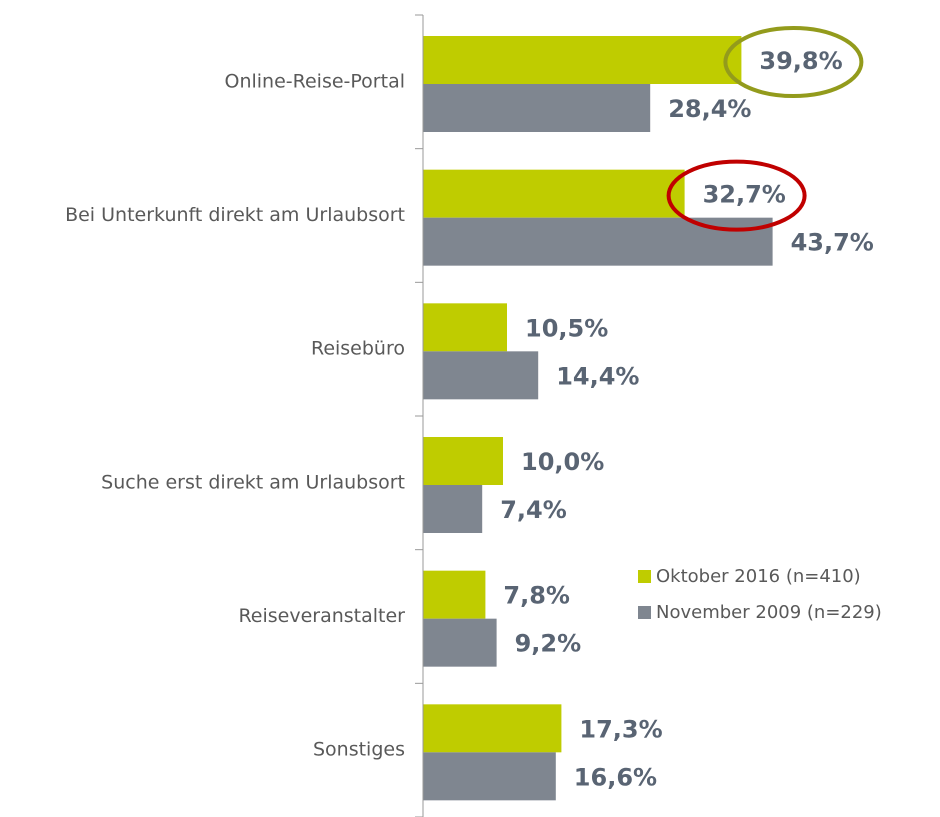  I want to click on value-label: 43,7%, so click(832, 243).